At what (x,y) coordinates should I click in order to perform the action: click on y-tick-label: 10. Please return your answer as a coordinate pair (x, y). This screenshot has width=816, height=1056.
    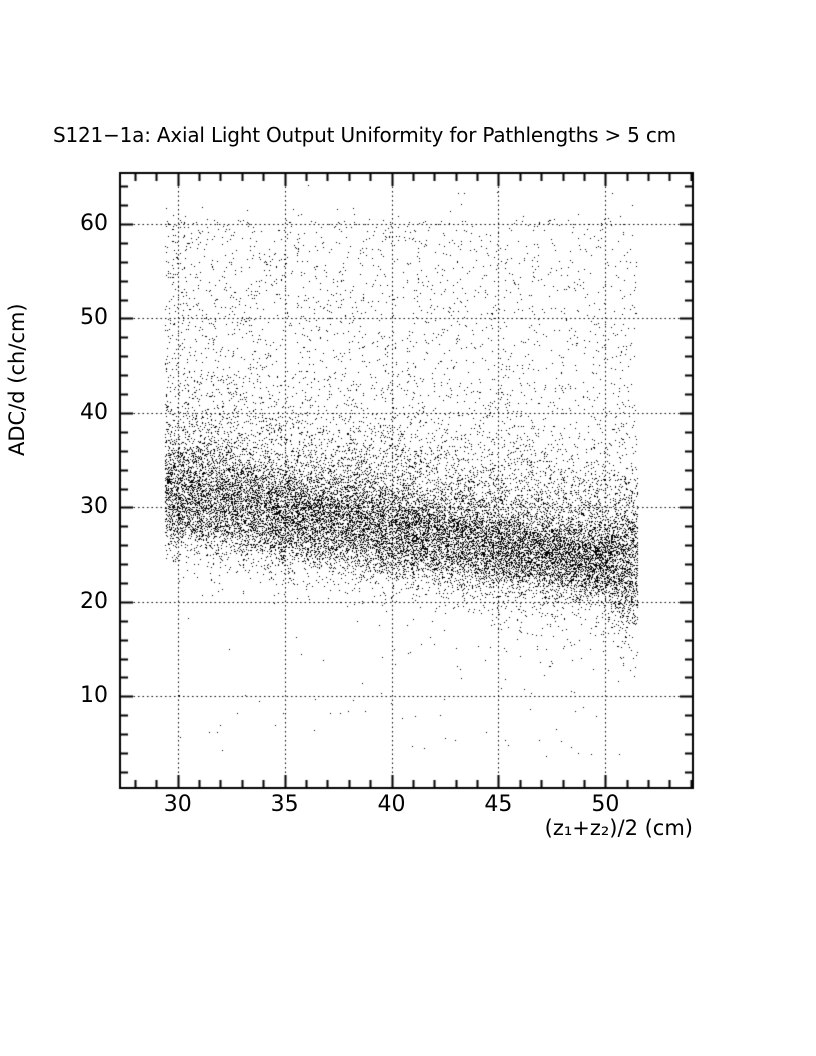
    Looking at the image, I should click on (94, 696).